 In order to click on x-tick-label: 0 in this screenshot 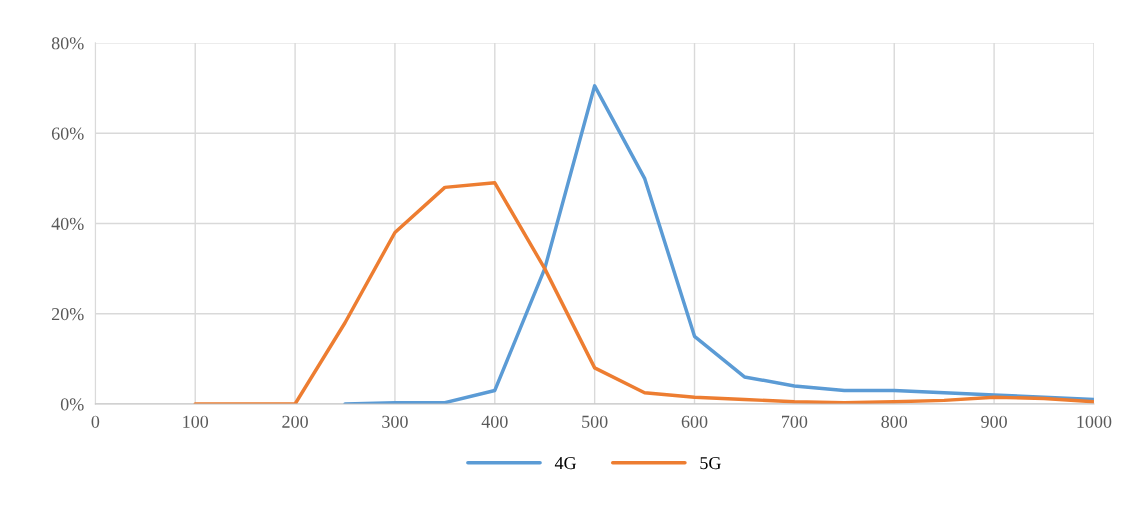, I will do `click(95, 421)`.